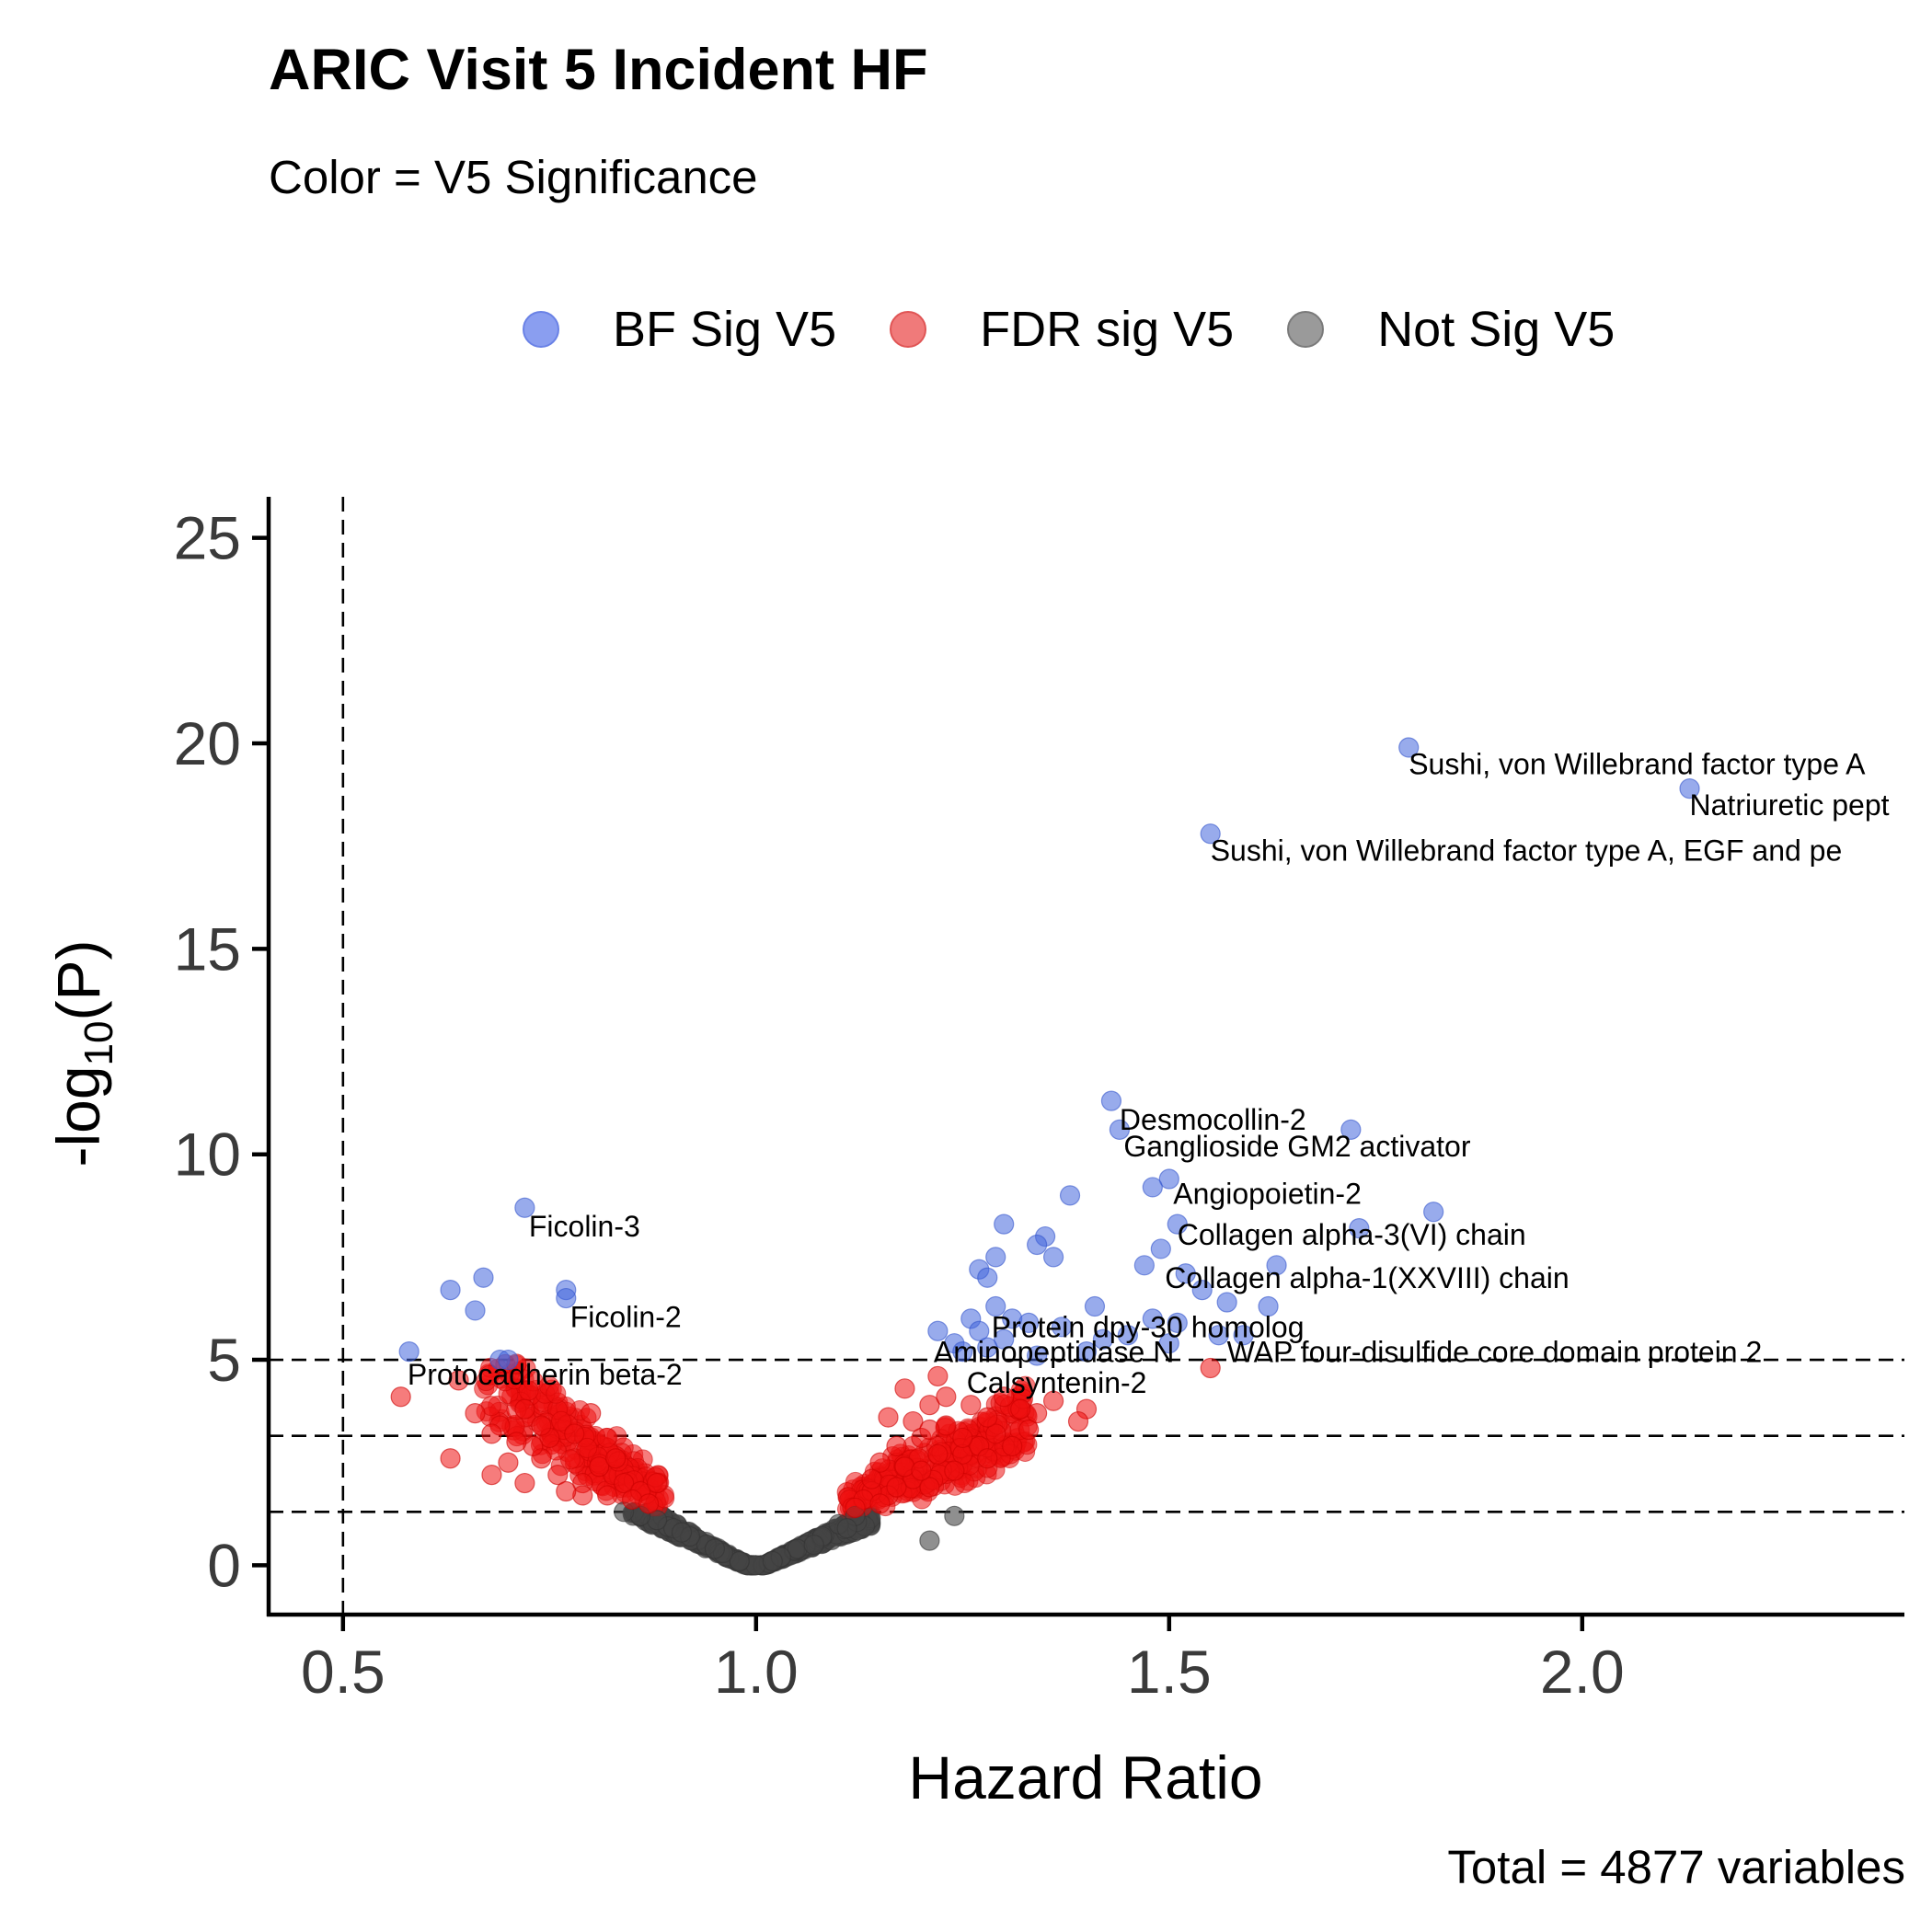  I want to click on point-label: WAP four-disulfide core domain protein 2, so click(1495, 1351).